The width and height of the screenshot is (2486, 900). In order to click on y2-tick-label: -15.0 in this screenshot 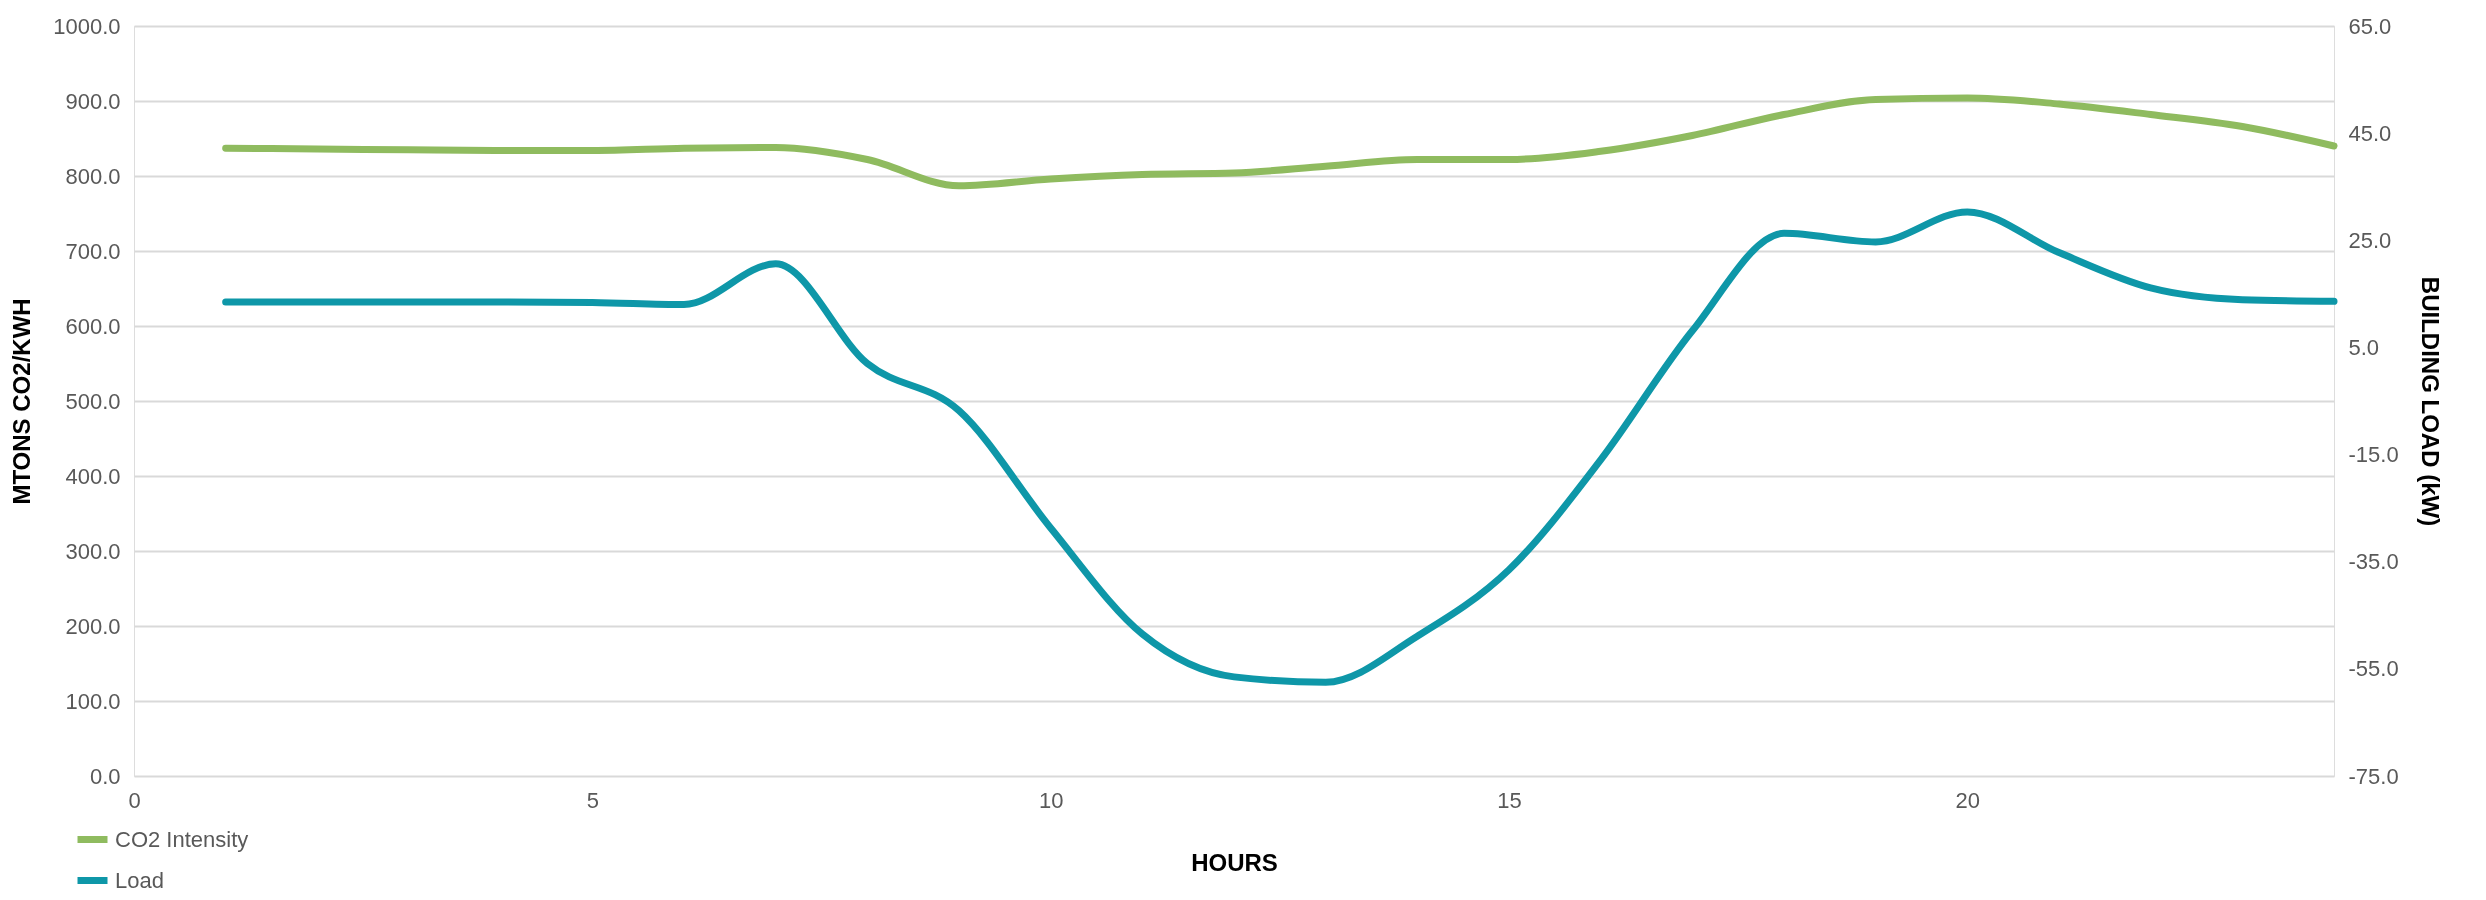, I will do `click(2373, 455)`.